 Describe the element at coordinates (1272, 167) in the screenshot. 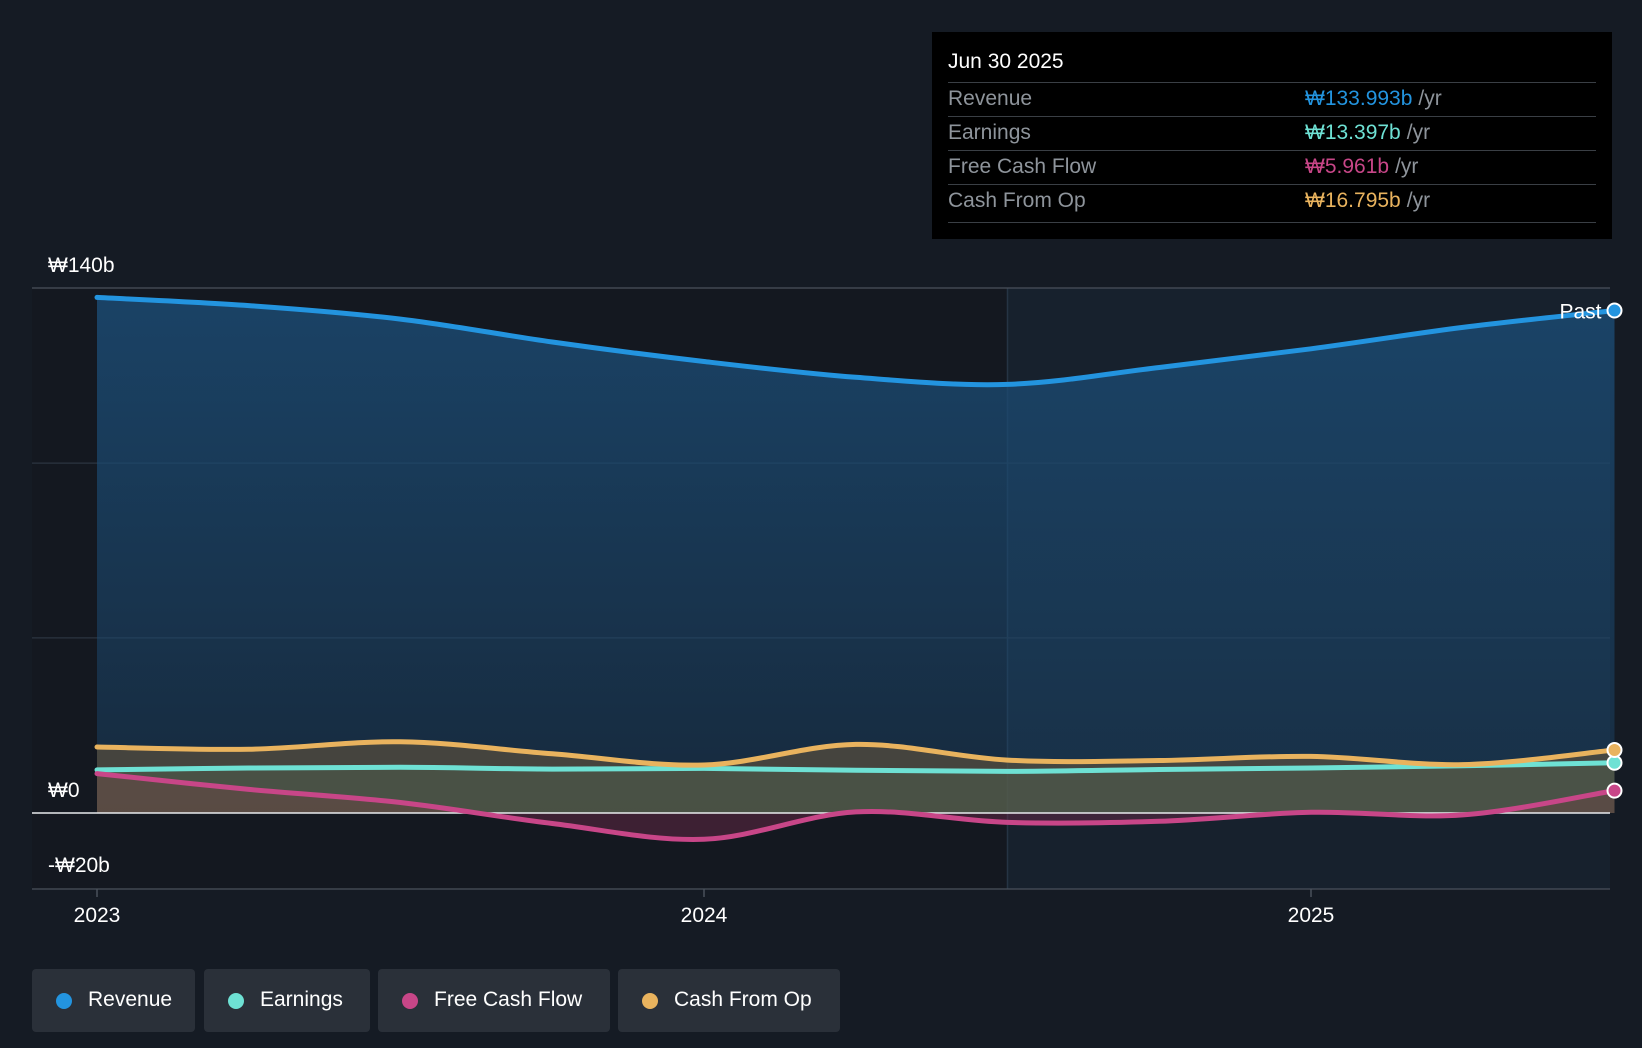

I see `tooltip-row-free-cash-flow: Free Cash Flow ₩5.961b/yr` at that location.